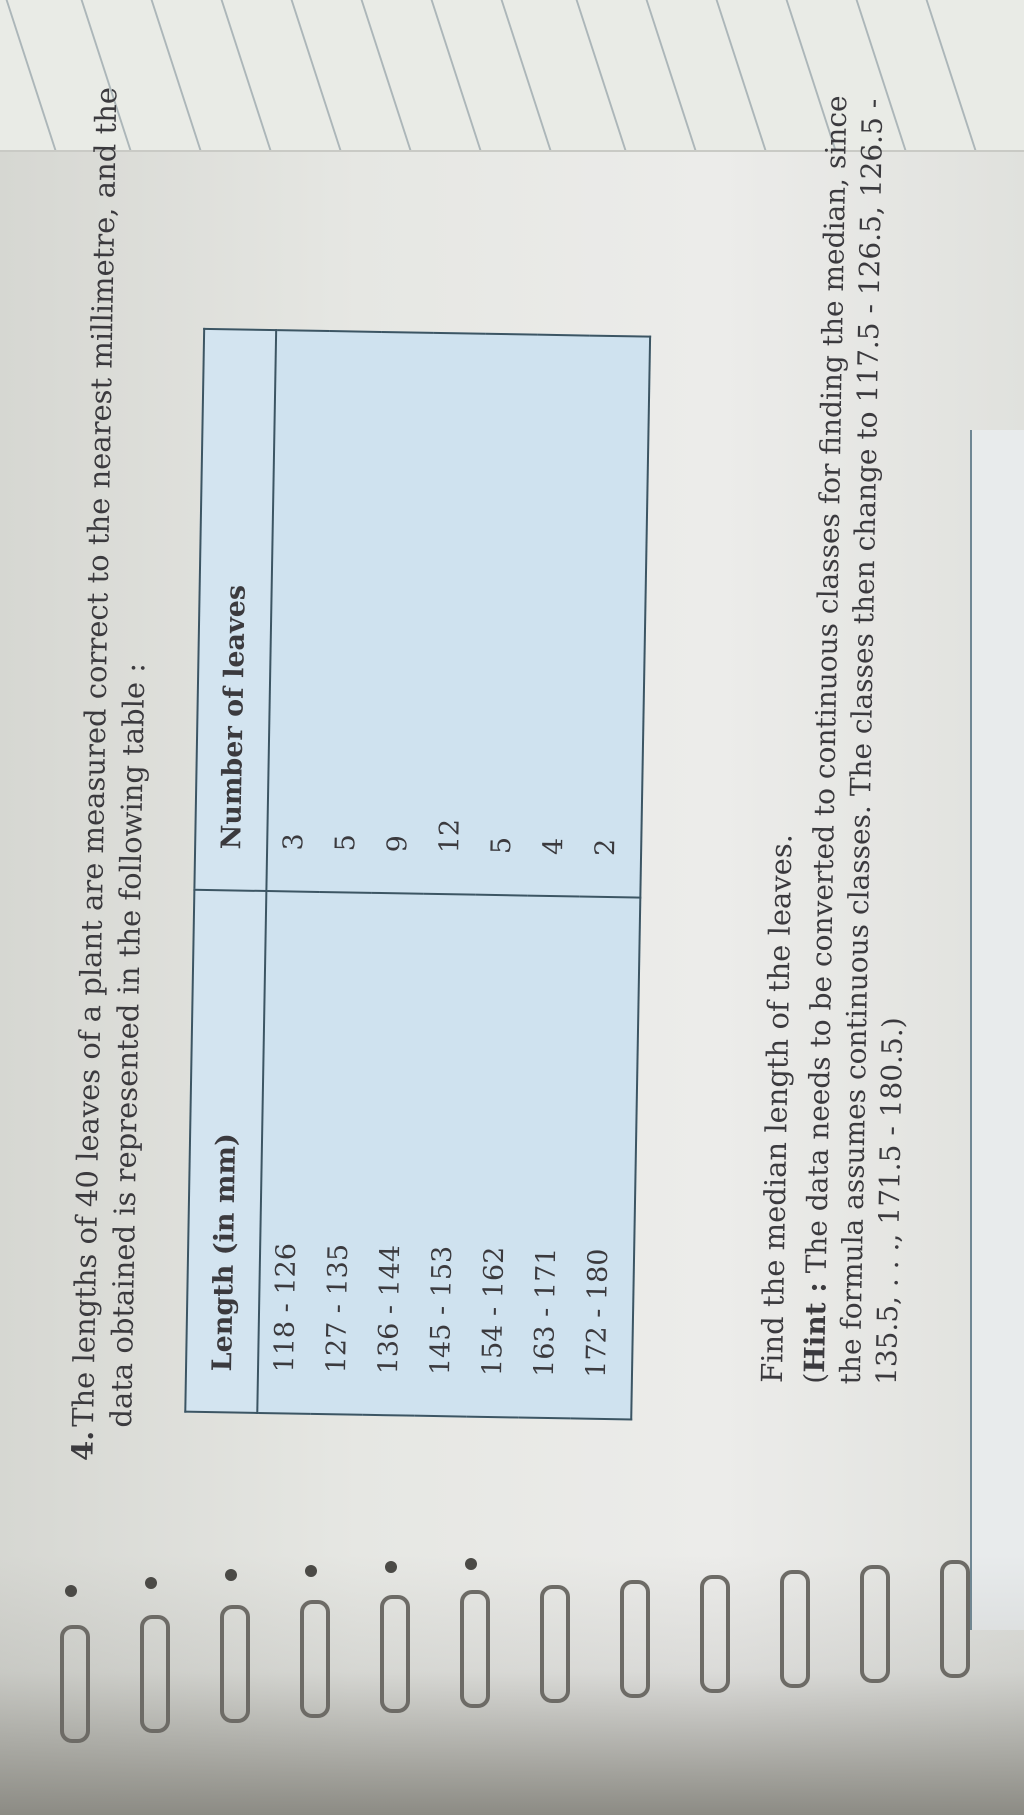 This screenshot has width=1024, height=1815. What do you see at coordinates (445, 1155) in the screenshot?
I see `length-cell: 145 - 153` at bounding box center [445, 1155].